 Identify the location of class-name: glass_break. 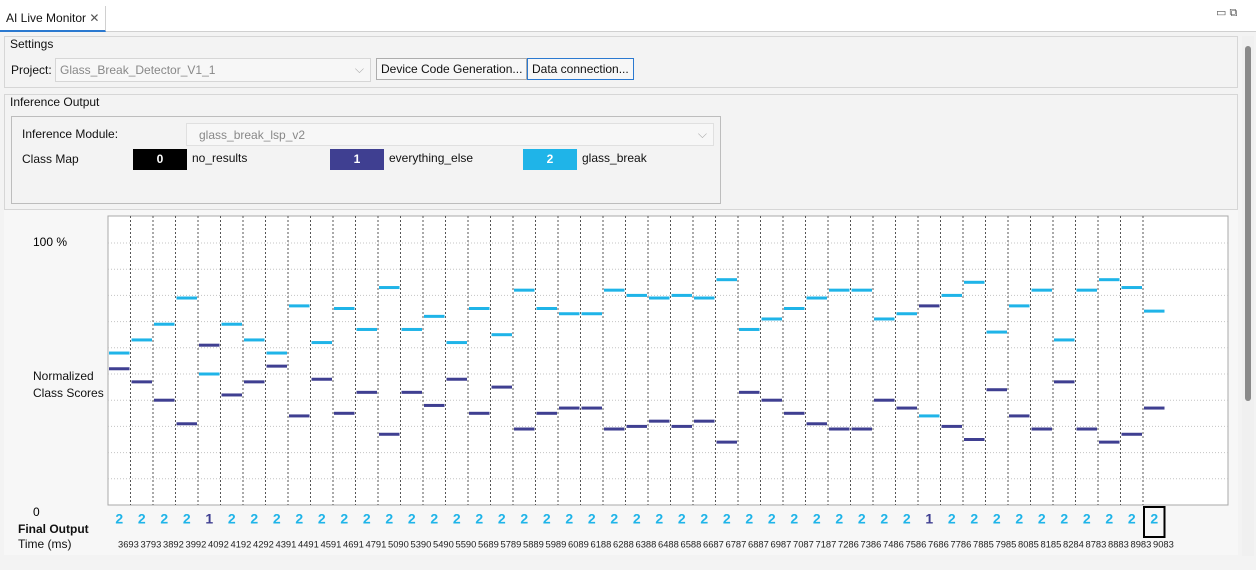
(614, 158).